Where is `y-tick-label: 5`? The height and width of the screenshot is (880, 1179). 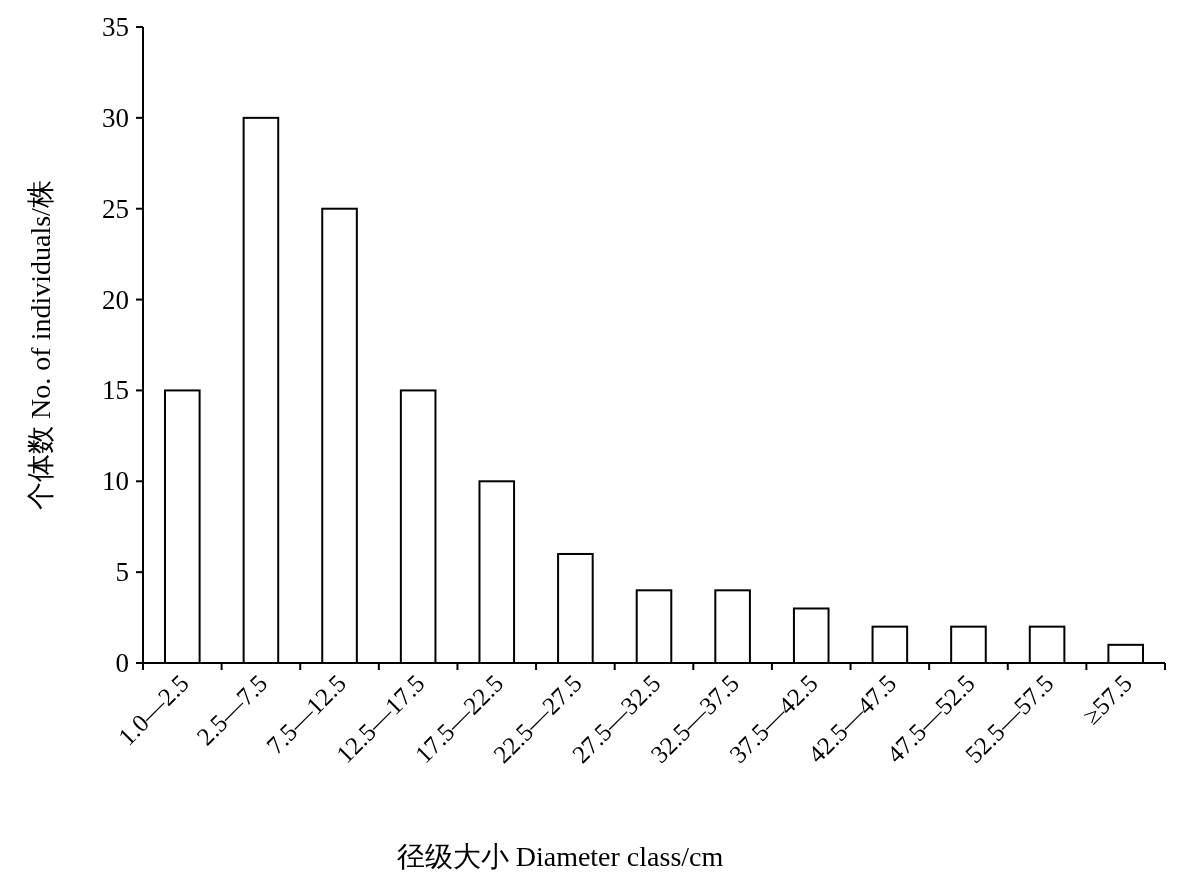
y-tick-label: 5 is located at coordinates (122, 572).